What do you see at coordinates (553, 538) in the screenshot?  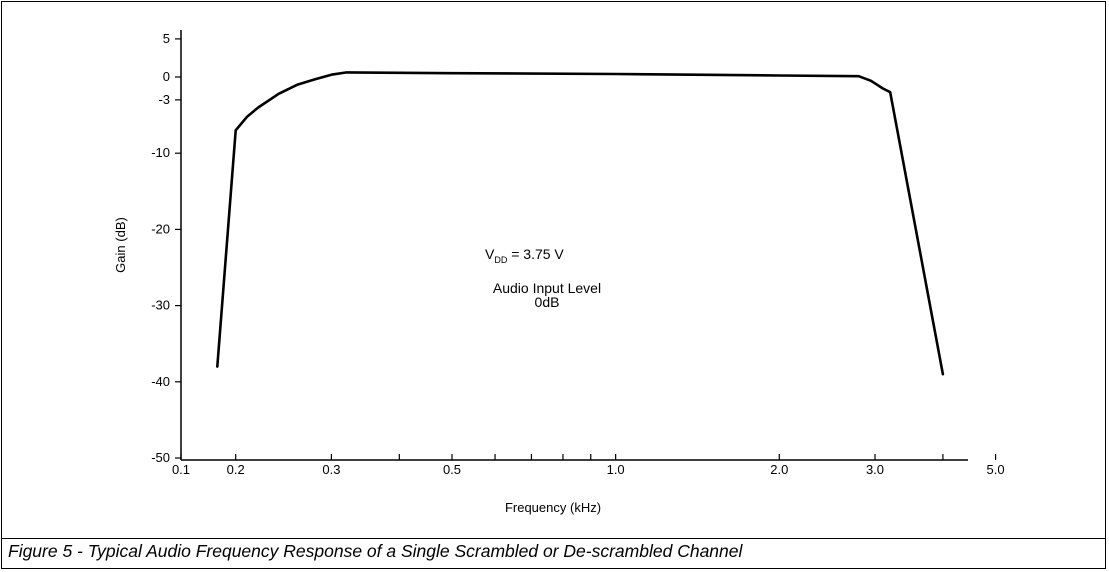 I see `caption-separator` at bounding box center [553, 538].